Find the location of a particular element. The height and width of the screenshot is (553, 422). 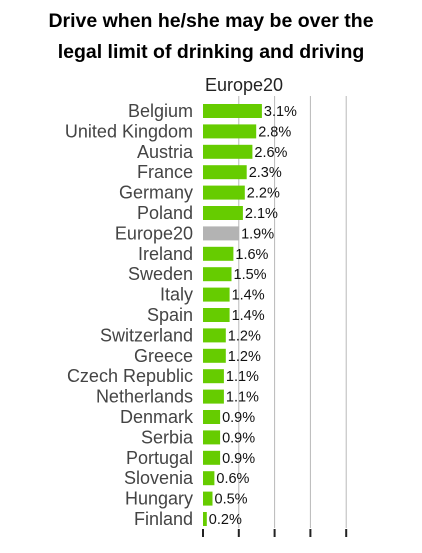

category-label: Czech Republic is located at coordinates (130, 376).